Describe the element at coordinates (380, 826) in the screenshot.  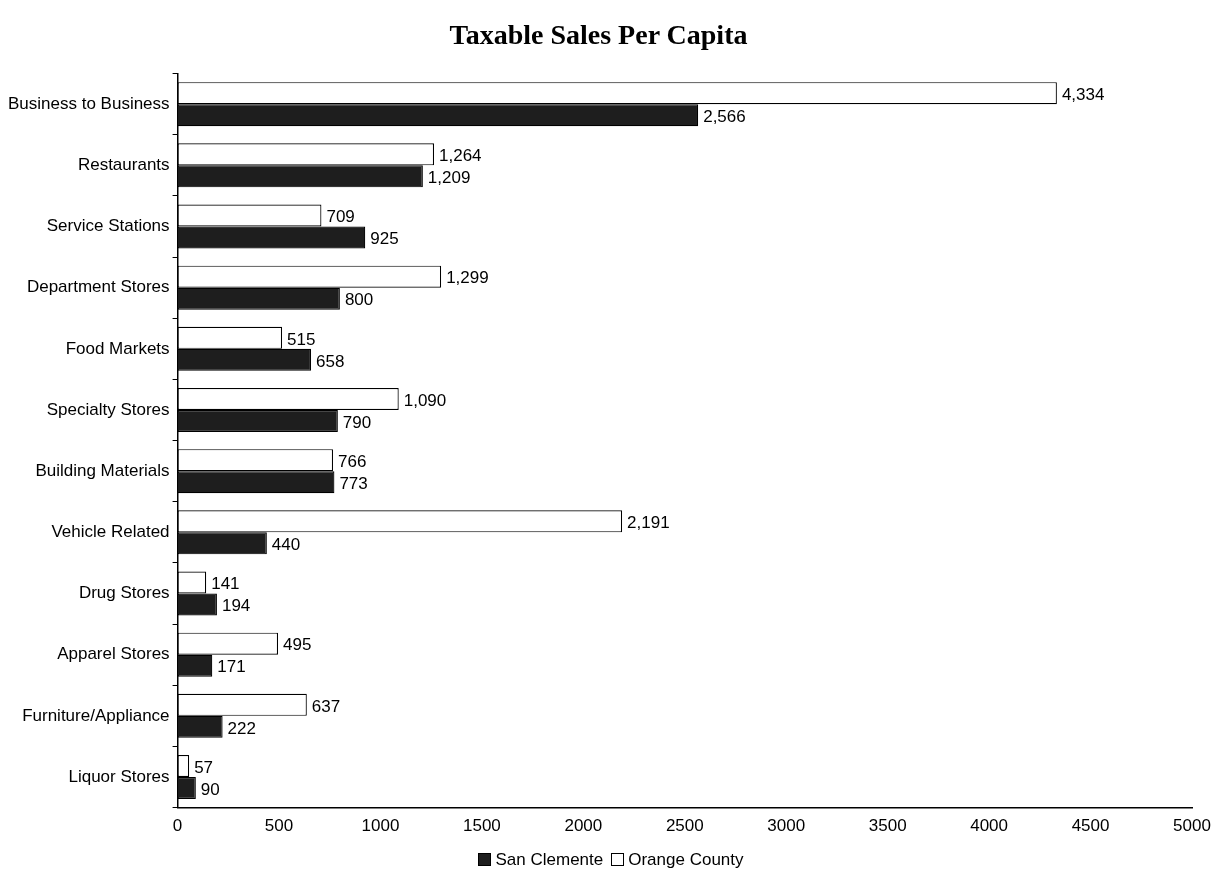
I see `x-tick-label: 1000` at that location.